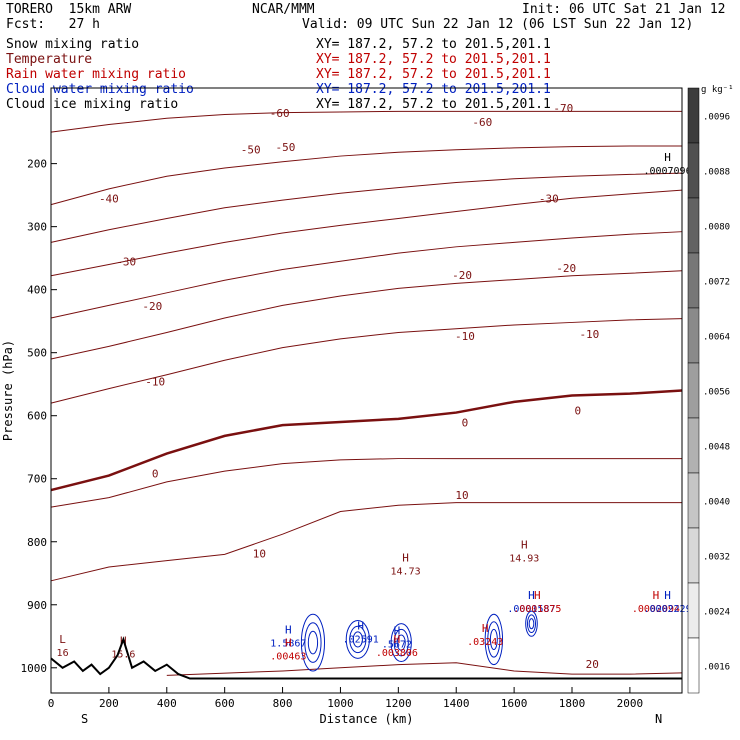 The height and width of the screenshot is (740, 740). I want to click on x-tick-label-3: 600, so click(225, 703).